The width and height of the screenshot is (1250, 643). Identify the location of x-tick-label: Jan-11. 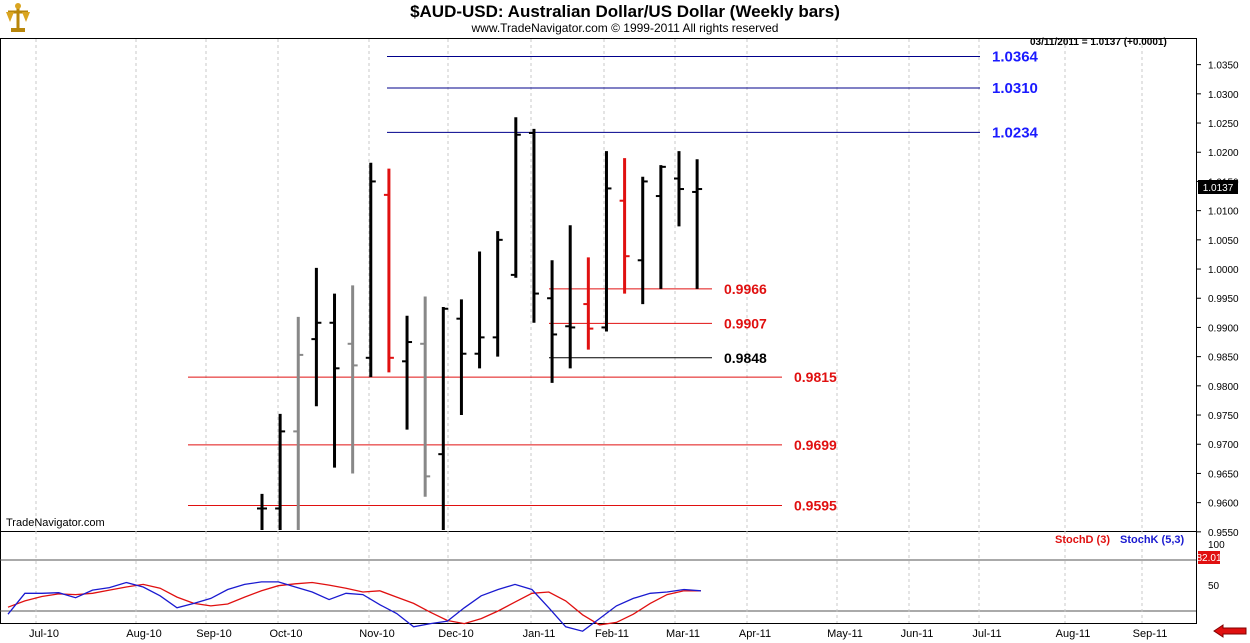
(539, 634).